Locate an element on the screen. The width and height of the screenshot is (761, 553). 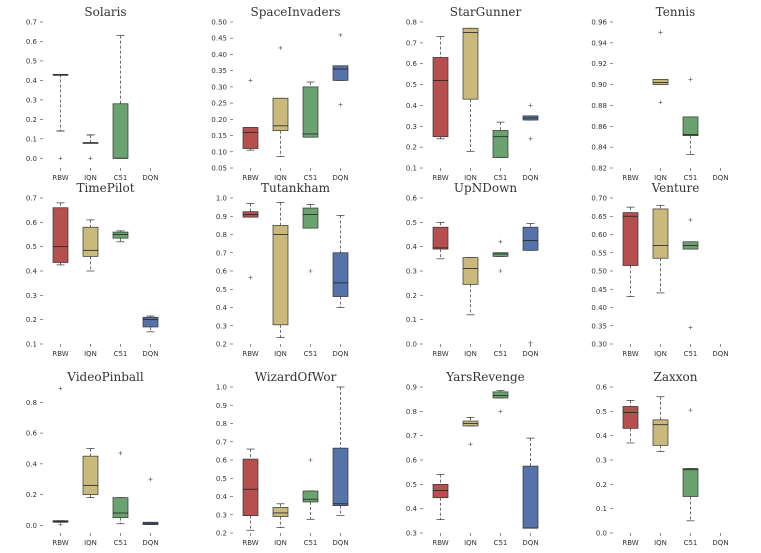
subplot-title: Solaris is located at coordinates (105, 12).